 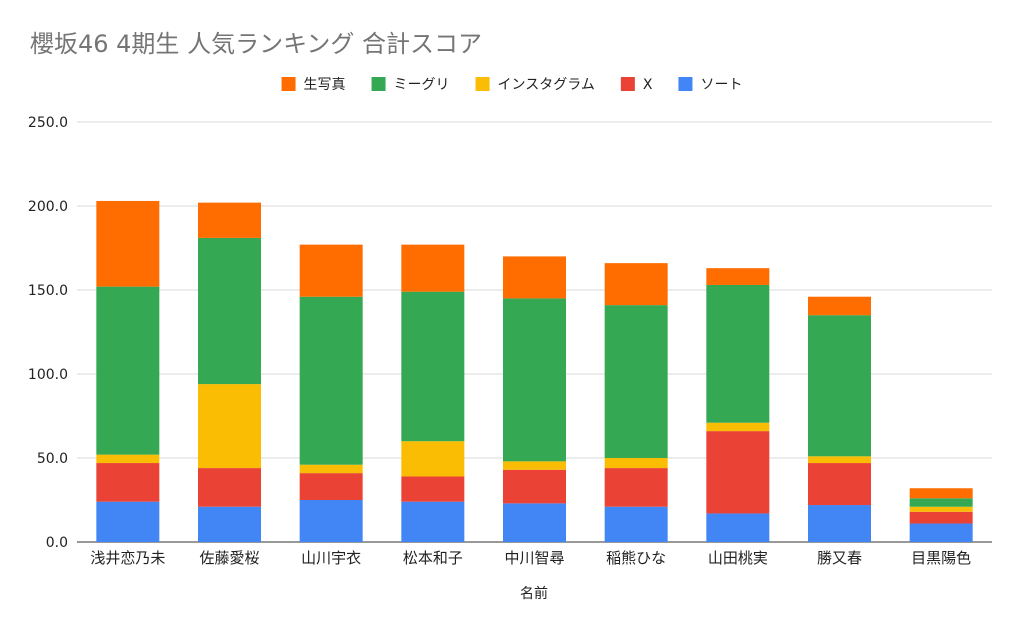 What do you see at coordinates (48, 123) in the screenshot?
I see `y-tick-label: 250.0` at bounding box center [48, 123].